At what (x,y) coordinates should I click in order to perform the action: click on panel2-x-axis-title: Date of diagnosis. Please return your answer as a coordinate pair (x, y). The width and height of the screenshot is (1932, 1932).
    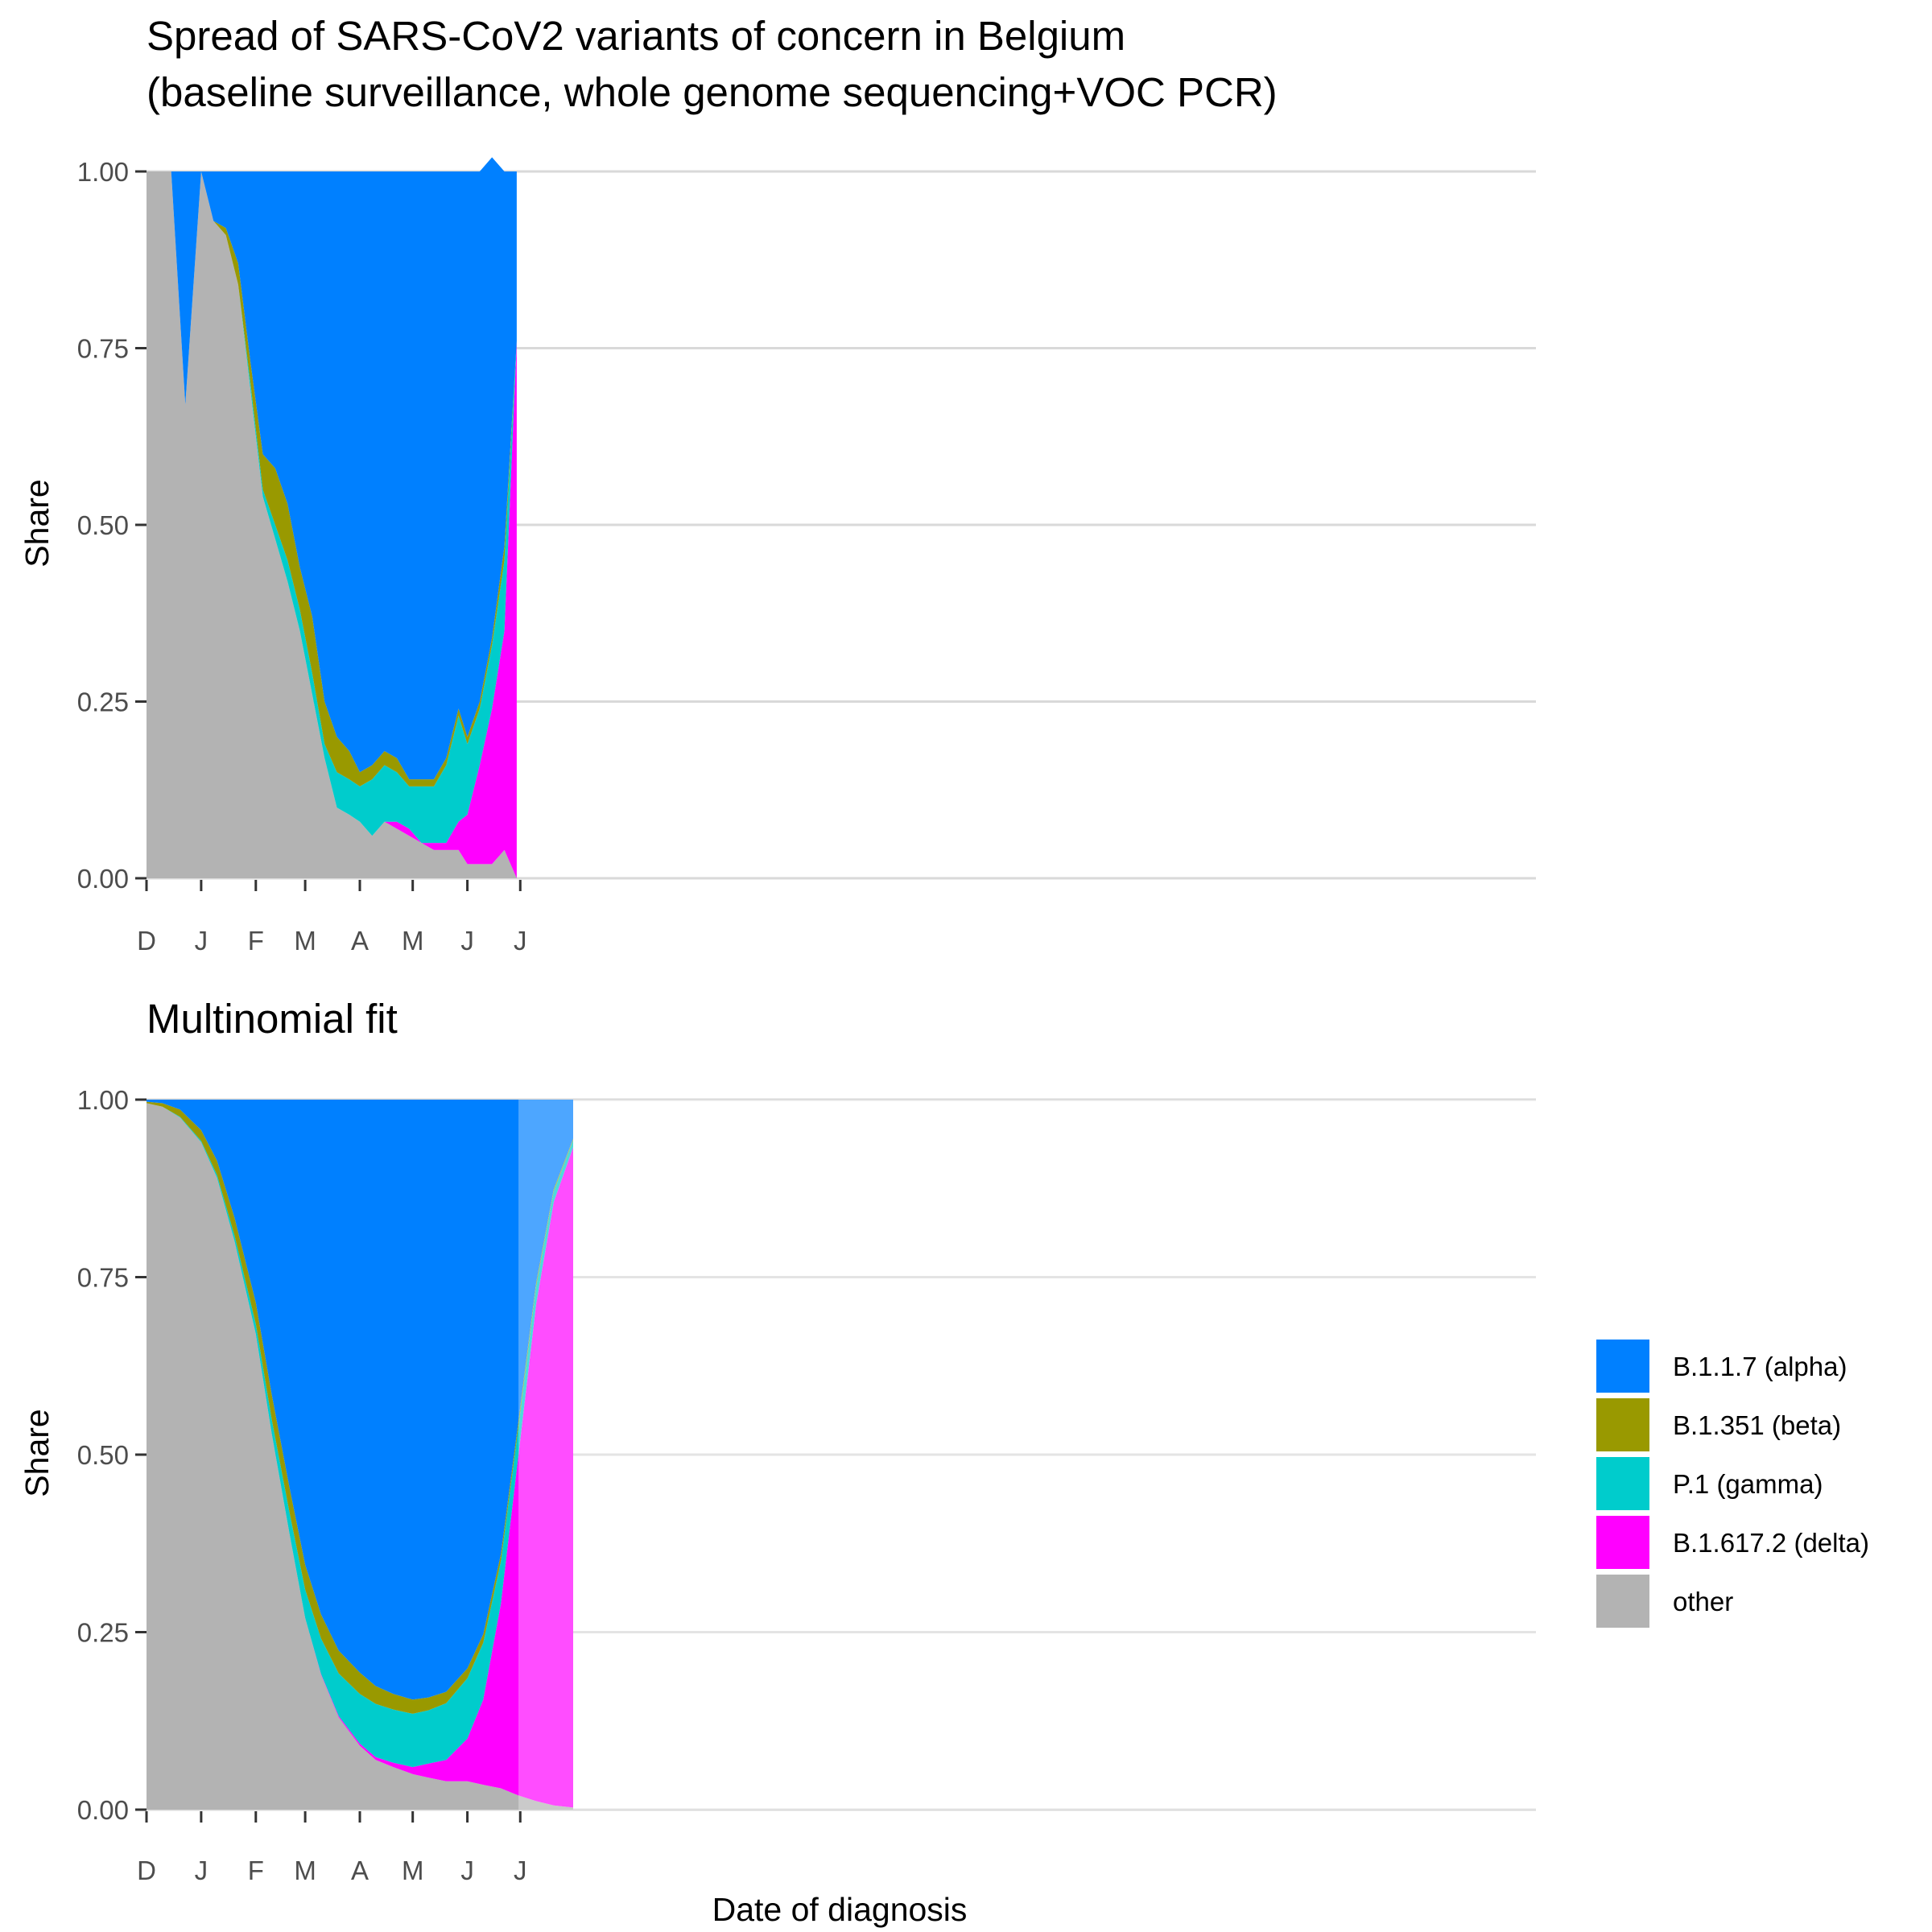
    Looking at the image, I should click on (840, 1909).